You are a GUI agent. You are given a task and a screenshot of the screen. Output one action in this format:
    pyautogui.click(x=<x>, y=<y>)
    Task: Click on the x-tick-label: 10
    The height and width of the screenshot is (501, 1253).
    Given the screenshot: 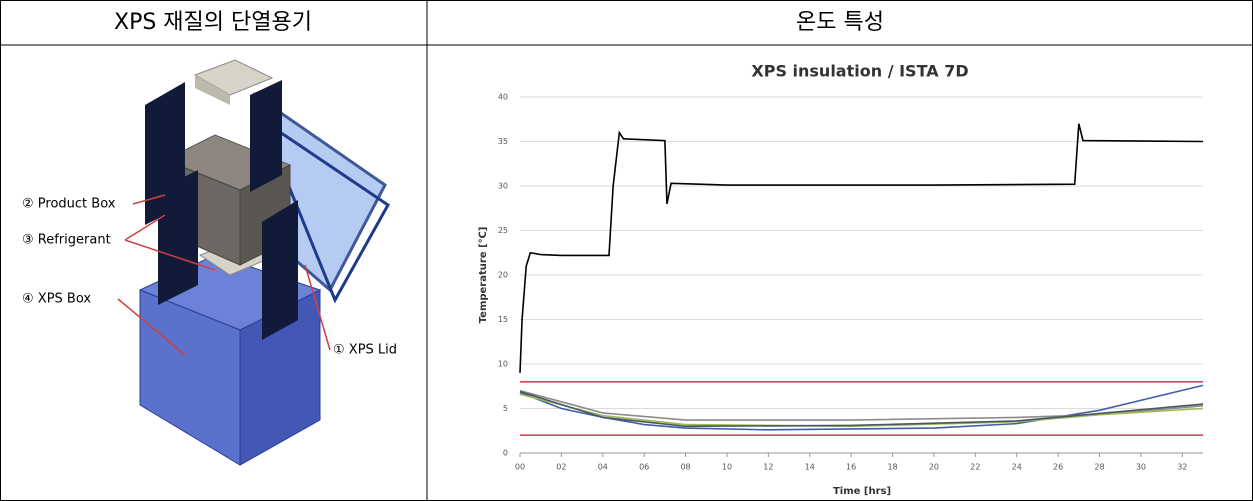 What is the action you would take?
    pyautogui.click(x=727, y=467)
    